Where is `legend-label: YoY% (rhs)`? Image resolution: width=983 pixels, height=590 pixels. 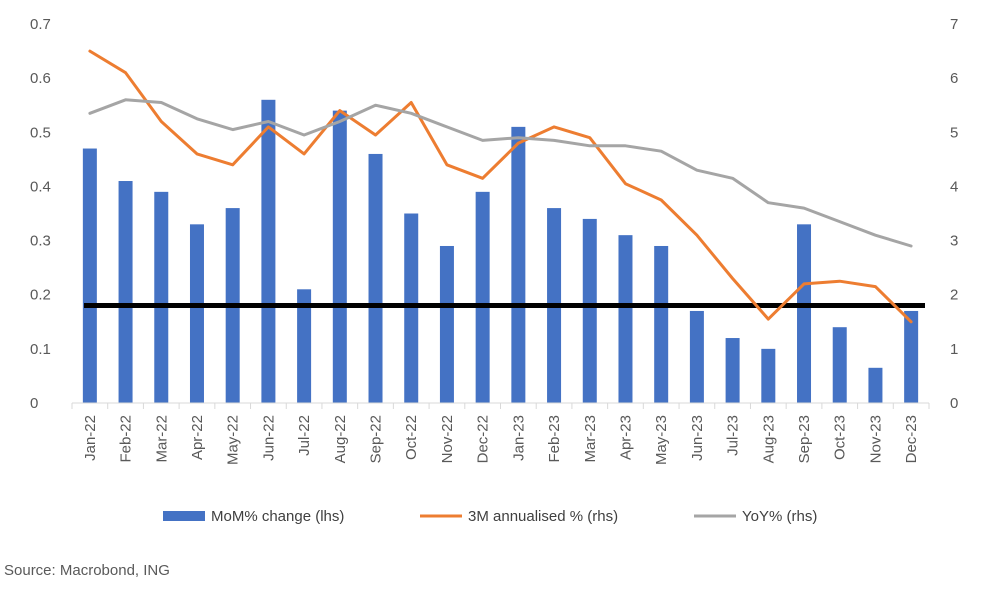
legend-label: YoY% (rhs) is located at coordinates (779, 516).